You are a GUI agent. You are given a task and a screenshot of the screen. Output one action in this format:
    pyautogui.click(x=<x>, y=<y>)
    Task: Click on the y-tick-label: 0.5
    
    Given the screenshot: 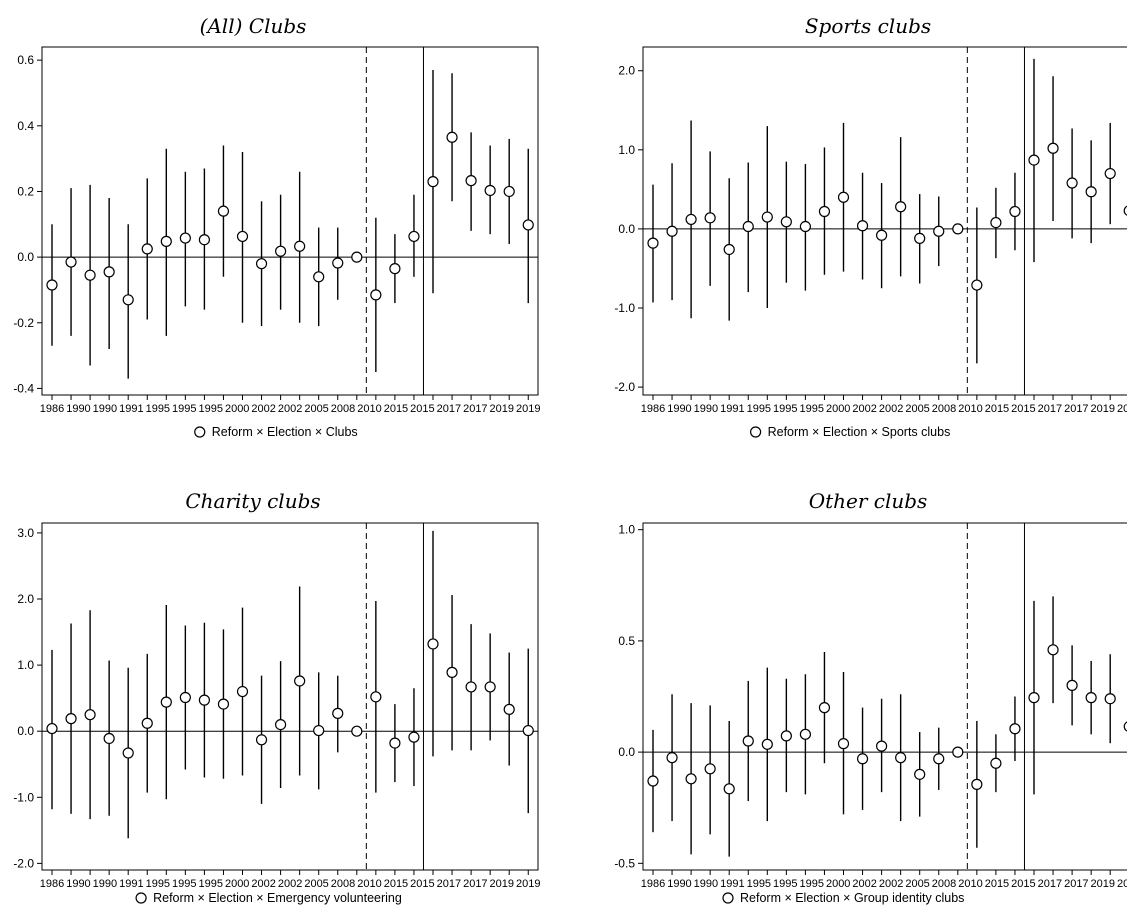 What is the action you would take?
    pyautogui.click(x=626, y=641)
    